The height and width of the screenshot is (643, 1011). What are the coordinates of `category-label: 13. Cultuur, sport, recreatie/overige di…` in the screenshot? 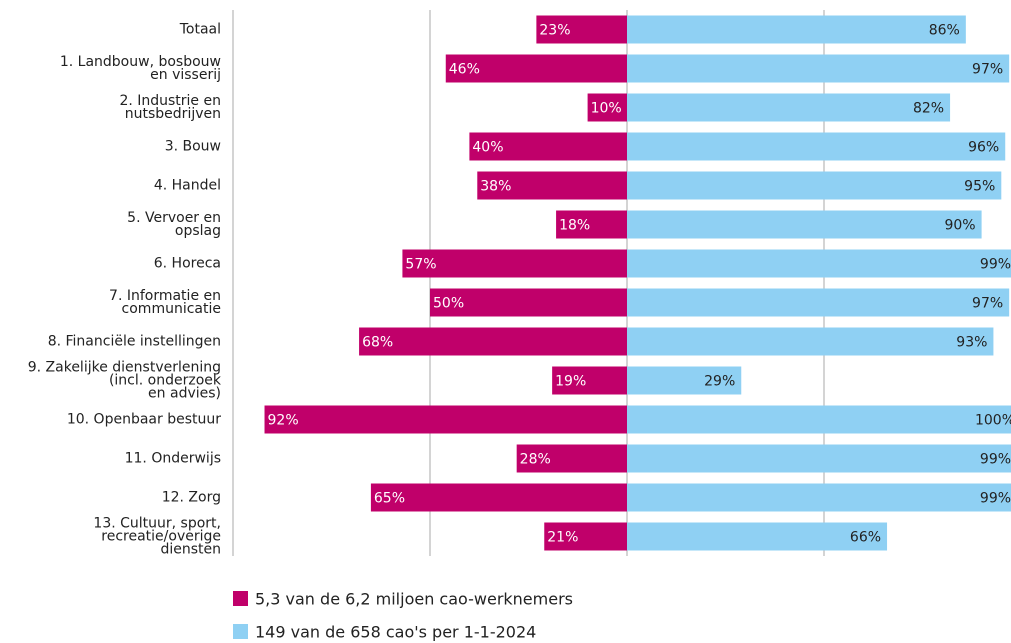 It's located at (157, 536).